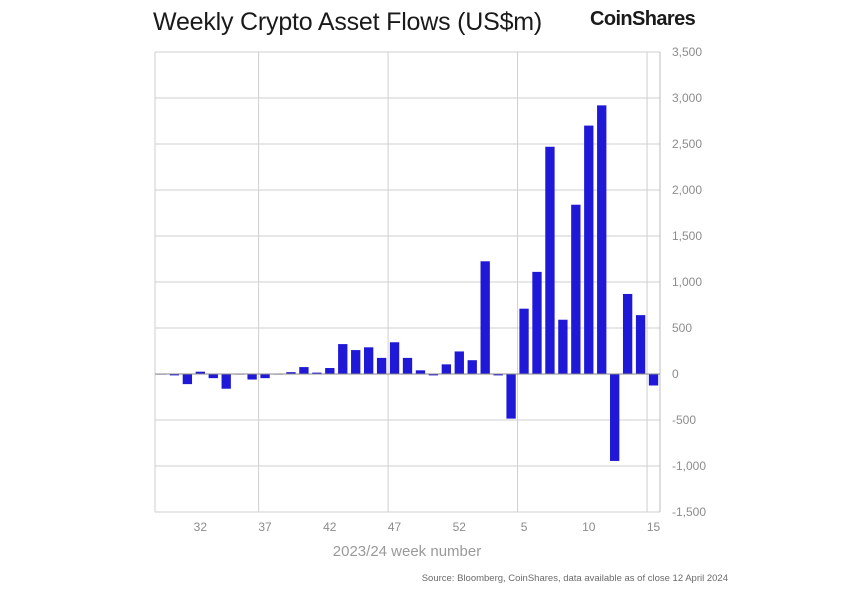 This screenshot has height=591, width=860. Describe the element at coordinates (407, 551) in the screenshot. I see `x-axis-title: 2023/24 week number` at that location.